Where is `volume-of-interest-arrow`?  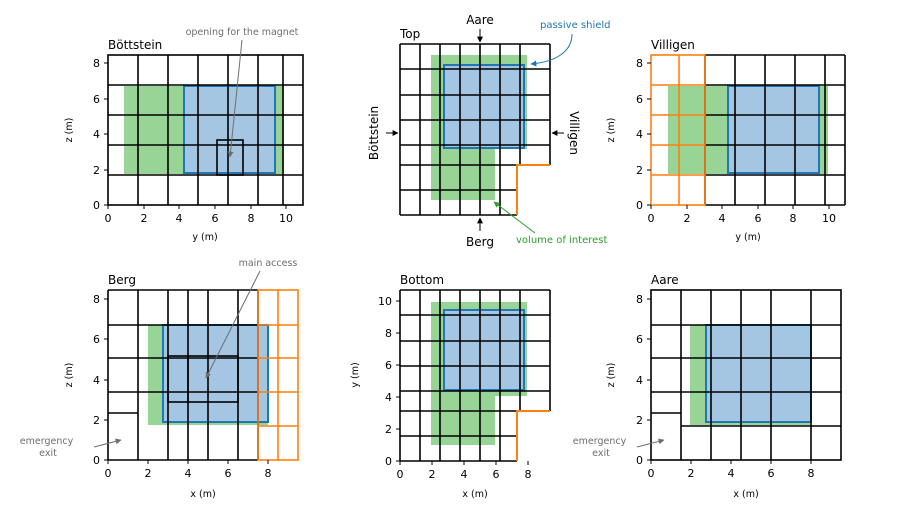
volume-of-interest-arrow is located at coordinates (514, 217).